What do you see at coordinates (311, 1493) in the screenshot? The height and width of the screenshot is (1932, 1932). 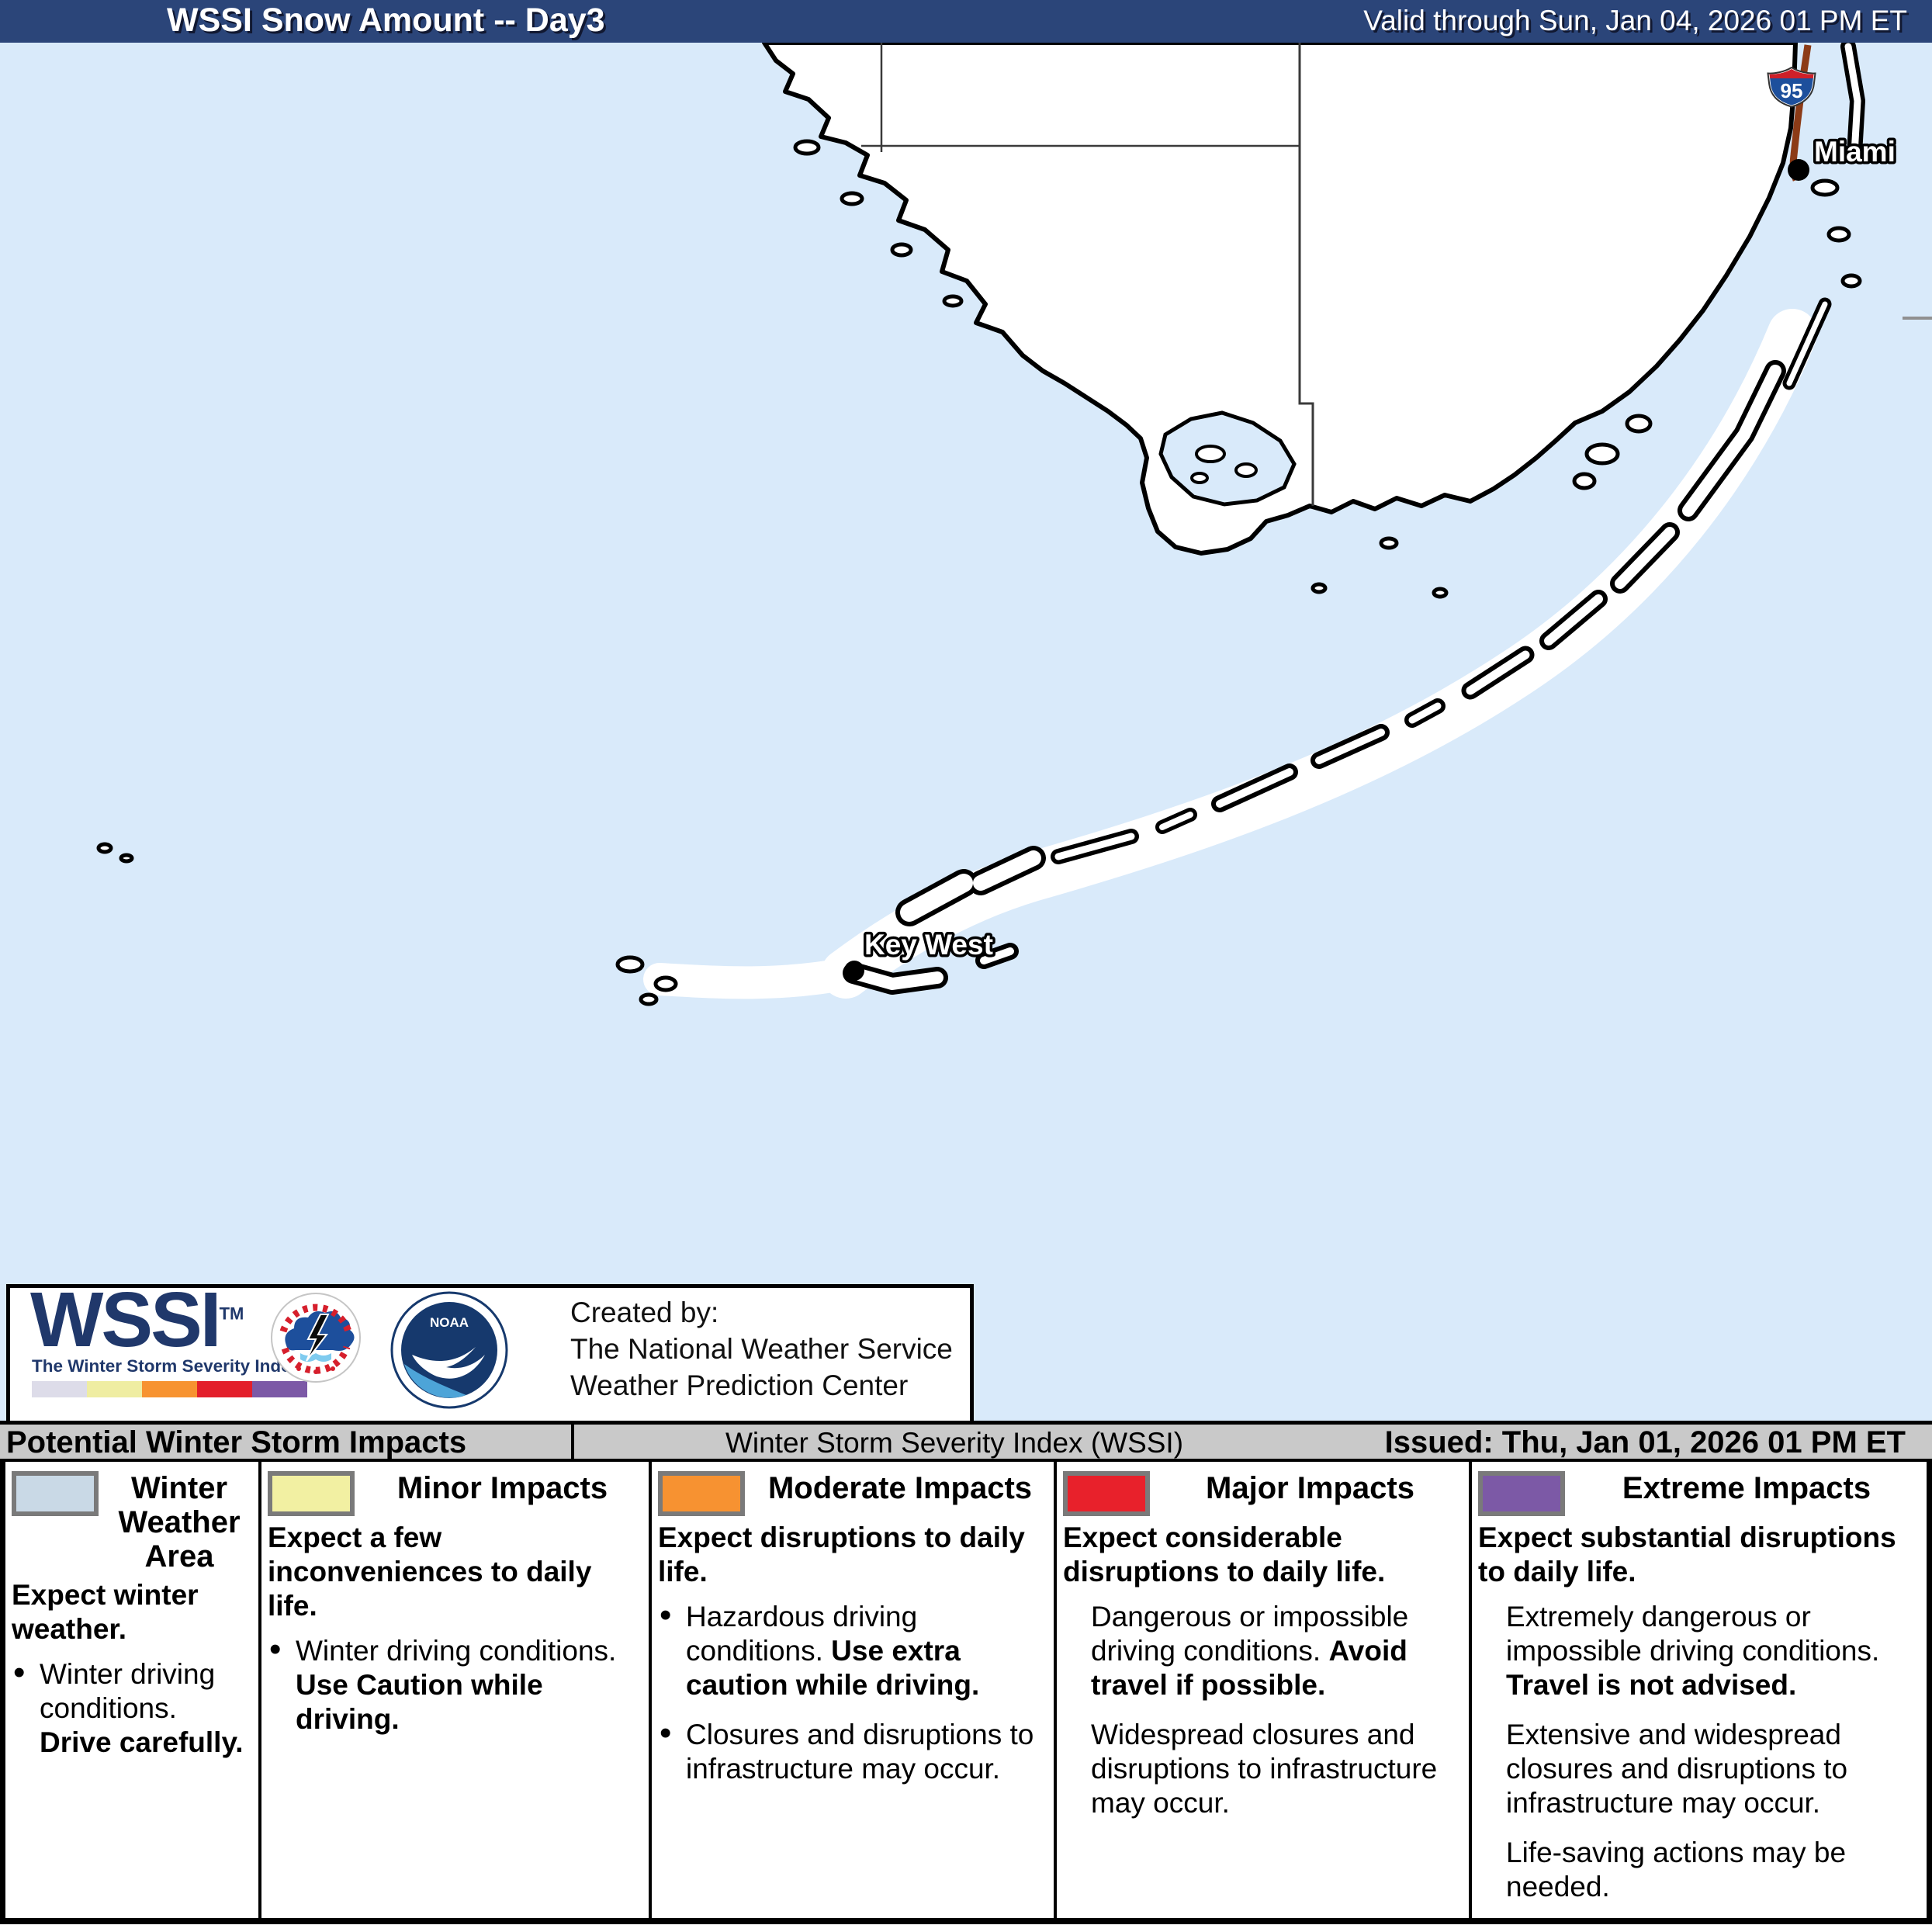 I see `minor-impacts-swatch` at bounding box center [311, 1493].